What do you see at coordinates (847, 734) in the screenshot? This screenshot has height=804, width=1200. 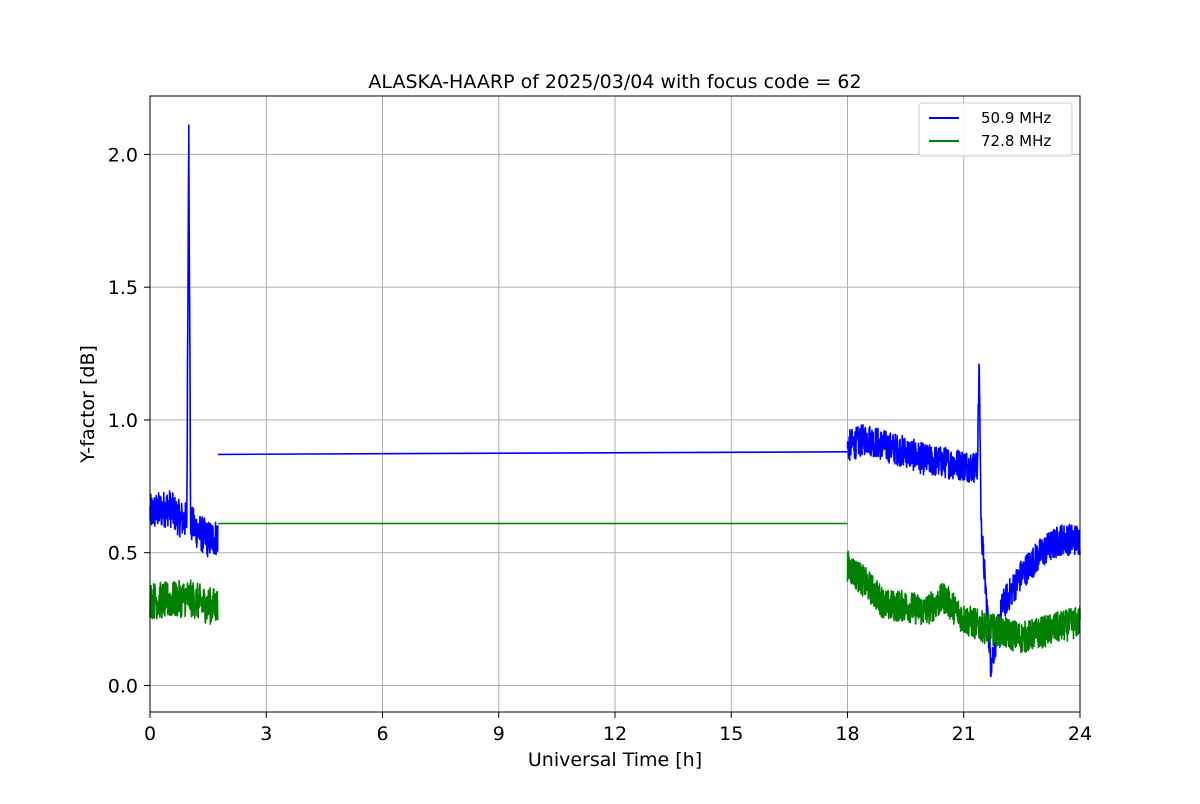 I see `x-tick-label: 18` at bounding box center [847, 734].